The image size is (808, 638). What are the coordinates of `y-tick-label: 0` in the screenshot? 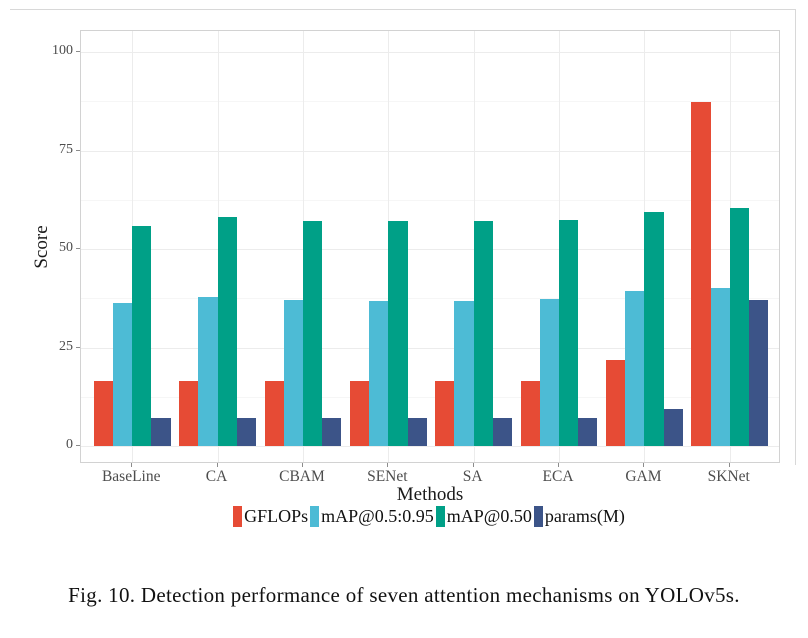 It's located at (69, 444).